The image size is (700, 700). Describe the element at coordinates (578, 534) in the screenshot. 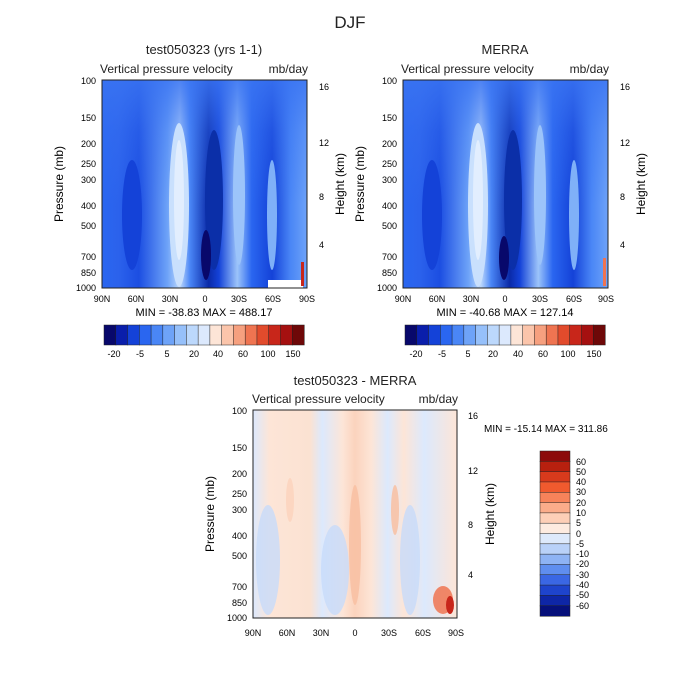

I see `colorbar-label: 0` at that location.